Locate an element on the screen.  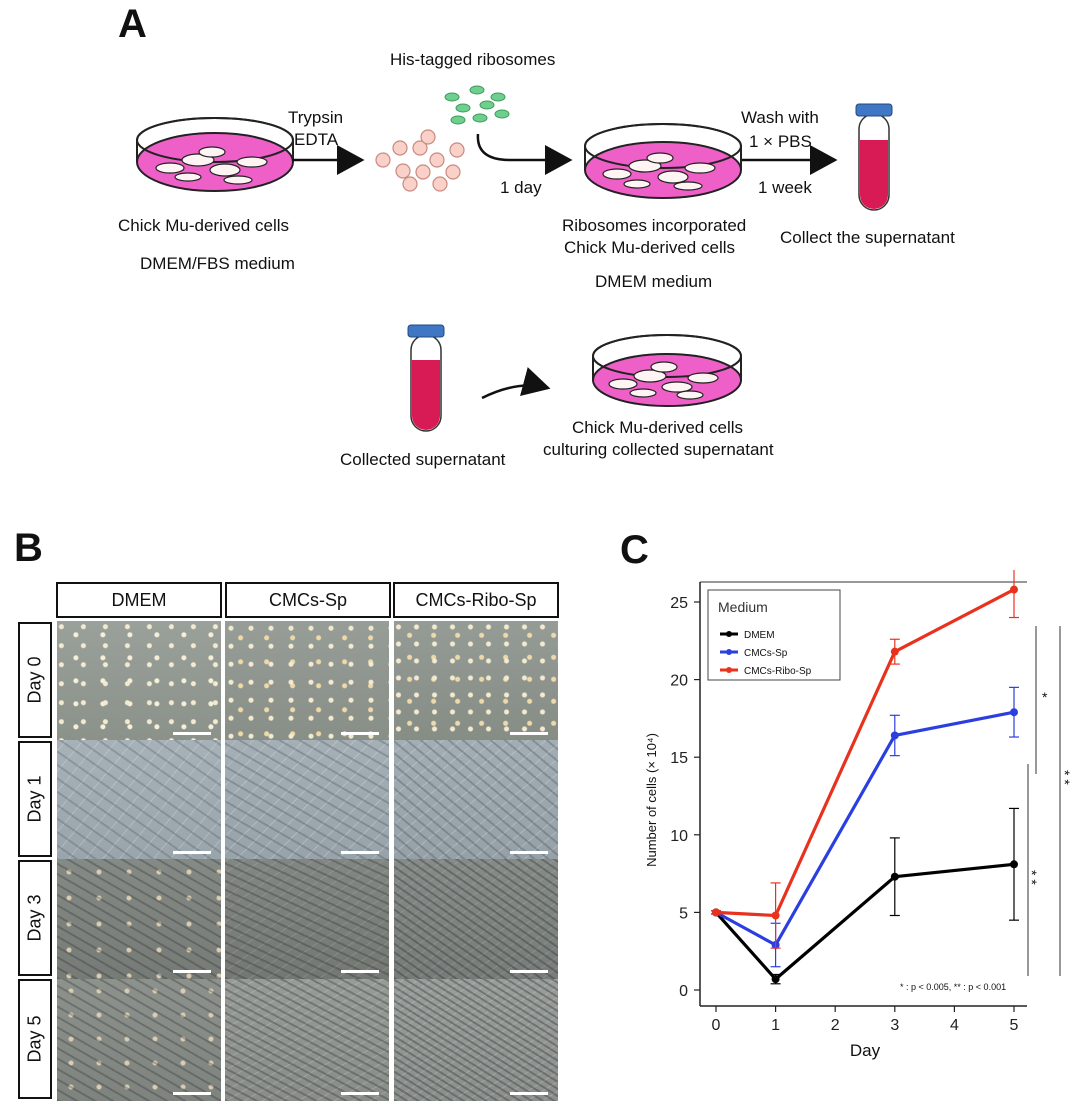
ribosome-icon is located at coordinates (477, 105).